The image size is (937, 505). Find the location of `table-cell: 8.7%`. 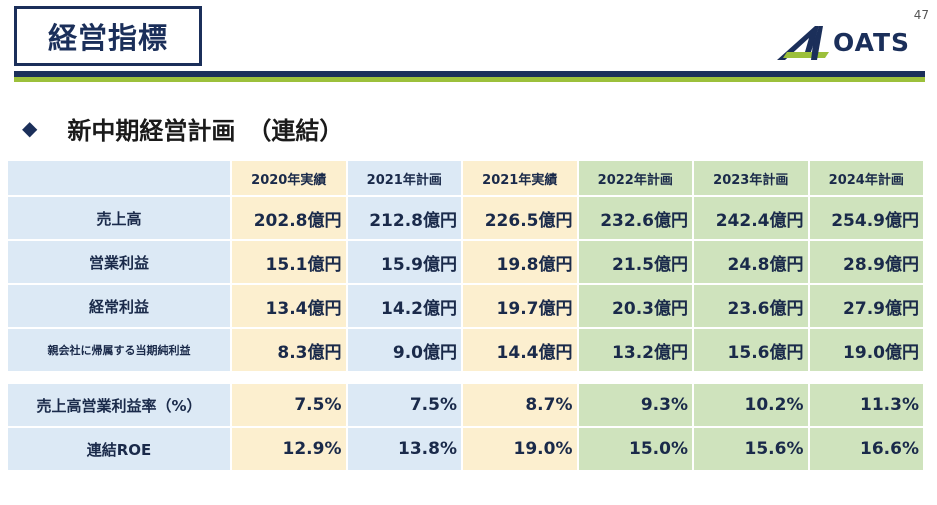

table-cell: 8.7% is located at coordinates (520, 405).